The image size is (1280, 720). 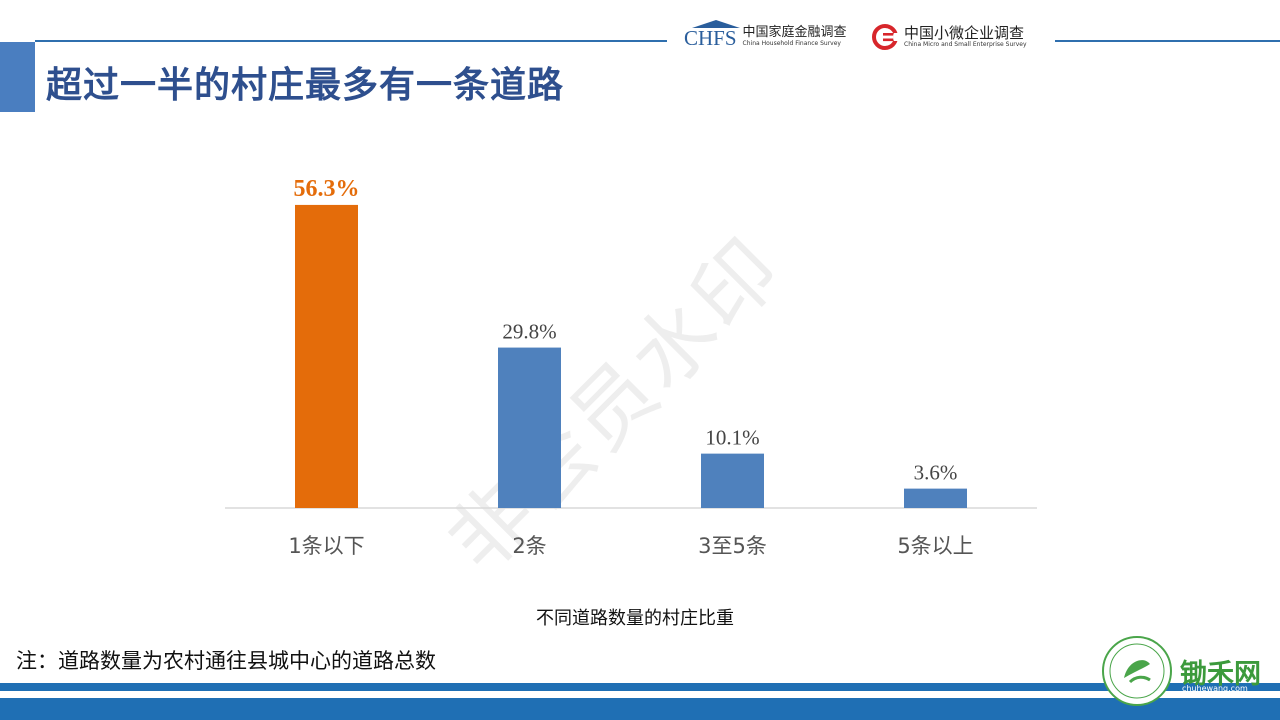 What do you see at coordinates (964, 32) in the screenshot?
I see `csmes-logo-cn: 中国小微企业调查` at bounding box center [964, 32].